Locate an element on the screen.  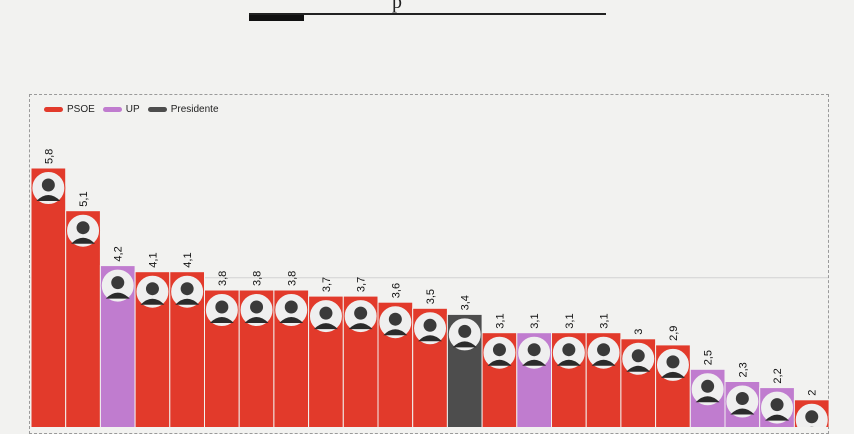
value-label-1: 5,1 is located at coordinates (84, 198).